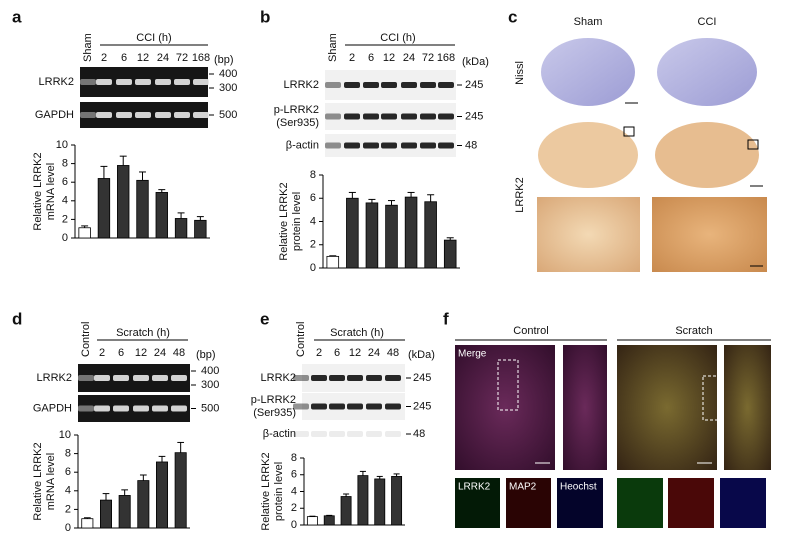 The width and height of the screenshot is (786, 536). What do you see at coordinates (523, 487) in the screenshot?
I see `channel-label: MAP2` at bounding box center [523, 487].